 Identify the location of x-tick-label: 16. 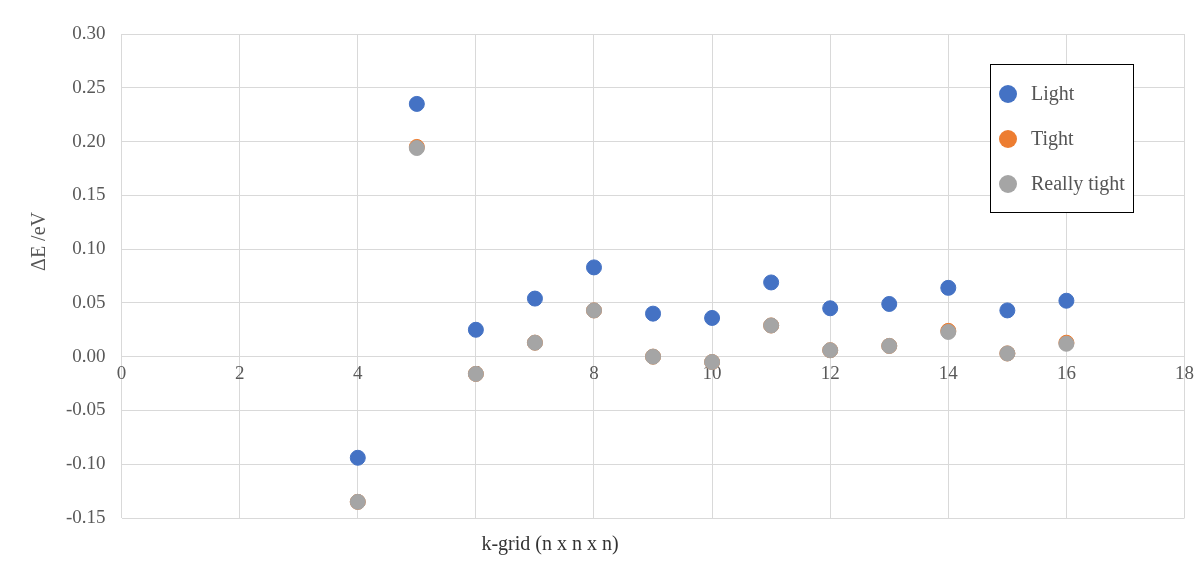
(1066, 373).